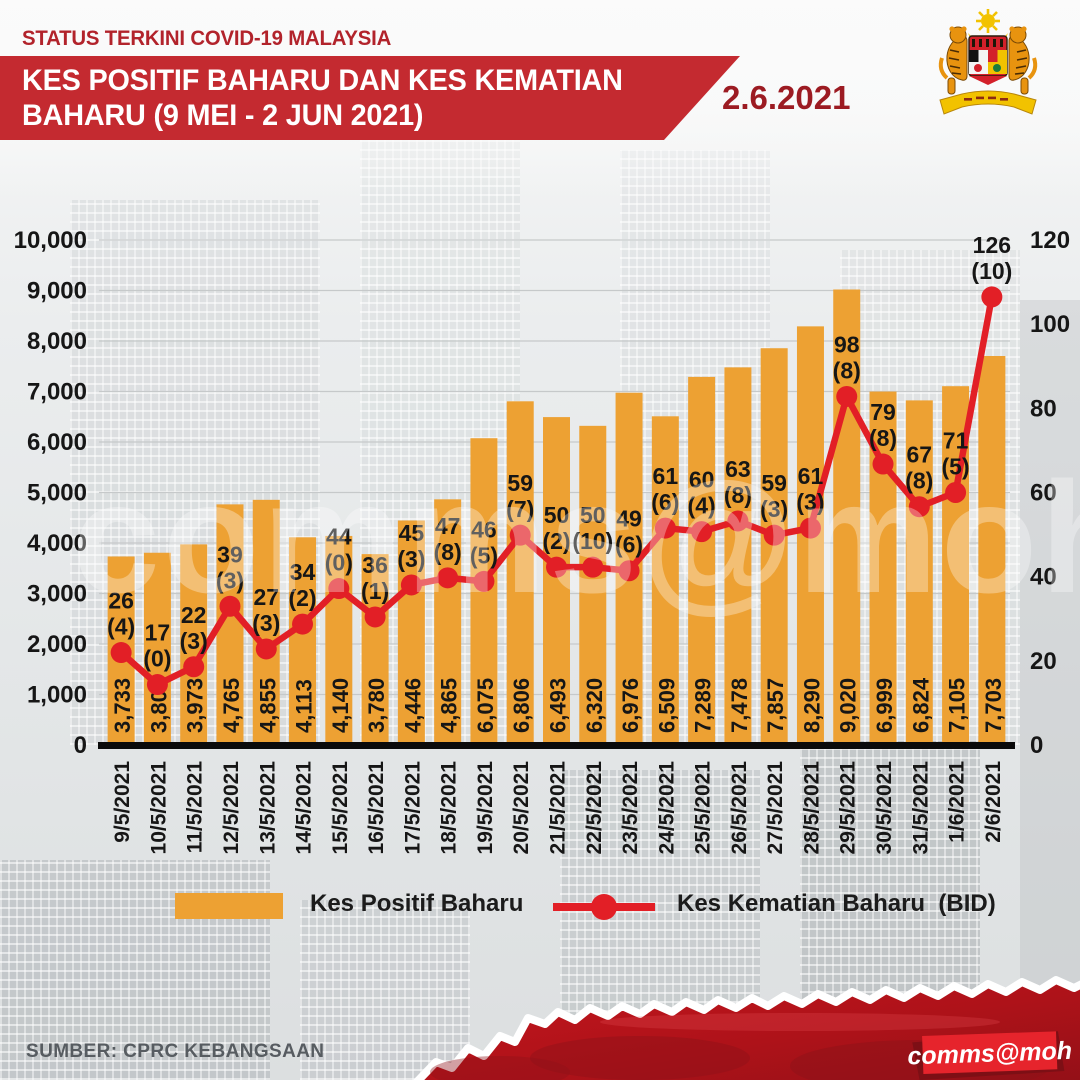  I want to click on x-axis-label: 30/5/2021, so click(884, 808).